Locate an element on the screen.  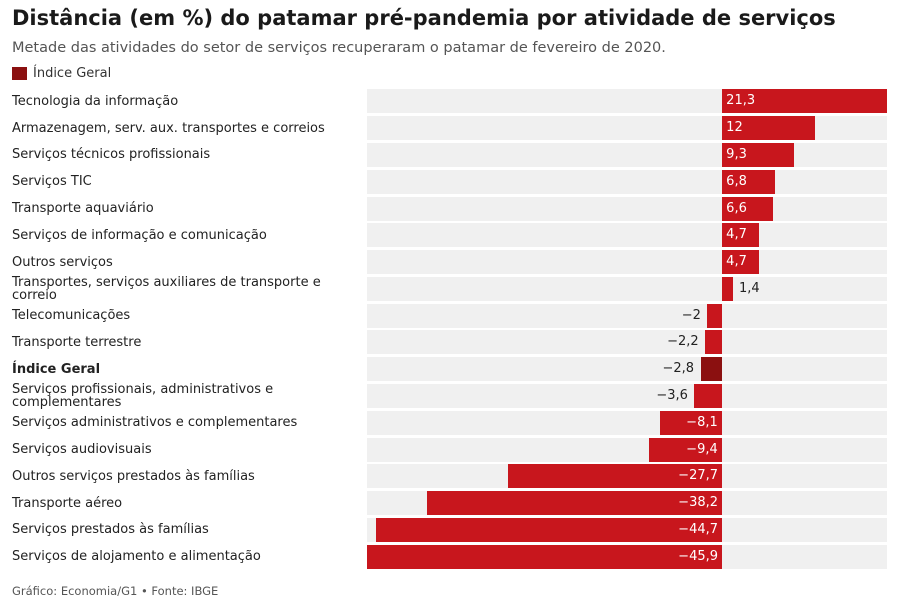
category-label: Serviços técnicos profissionais is located at coordinates (111, 155).